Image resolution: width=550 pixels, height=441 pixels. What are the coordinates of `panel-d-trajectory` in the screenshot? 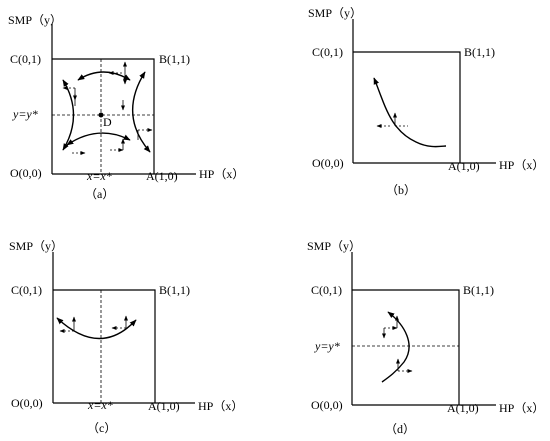 It's located at (395, 347).